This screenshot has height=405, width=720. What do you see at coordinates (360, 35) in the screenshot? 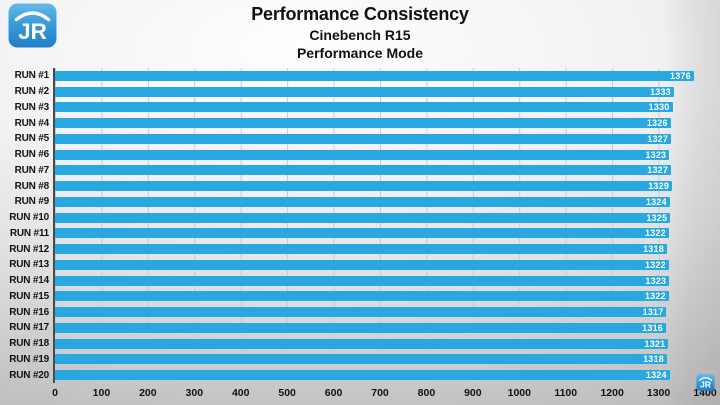
I see `chart-subtitle-benchmark: Cinebench R15` at bounding box center [360, 35].